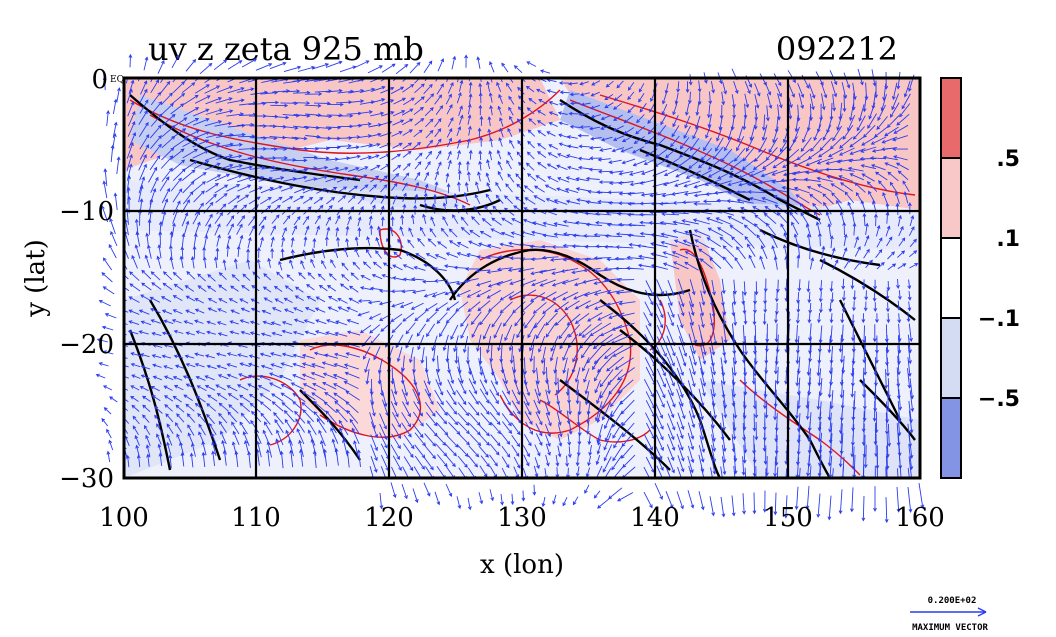 The height and width of the screenshot is (637, 1056). Describe the element at coordinates (1008, 239) in the screenshot. I see `colorbar-label: .1` at that location.